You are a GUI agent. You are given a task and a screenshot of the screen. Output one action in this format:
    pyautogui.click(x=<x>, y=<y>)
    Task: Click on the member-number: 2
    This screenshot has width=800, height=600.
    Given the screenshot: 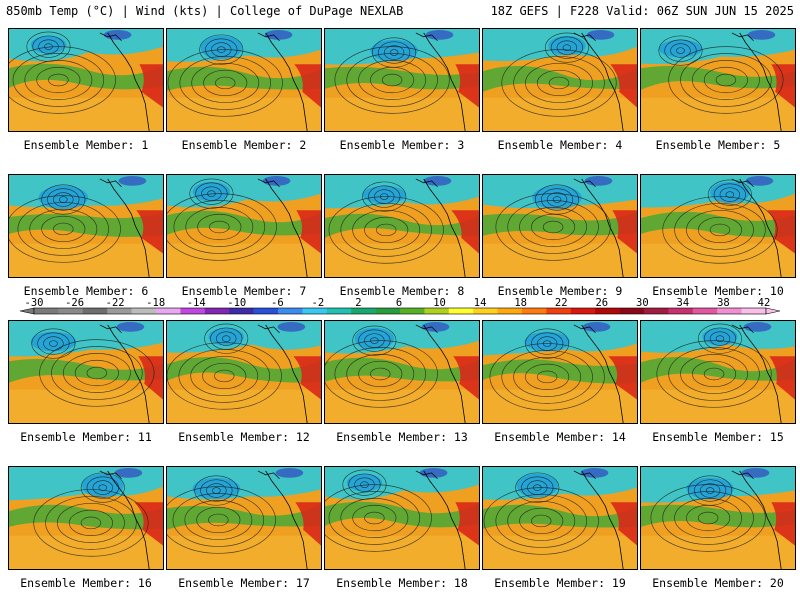 What is the action you would take?
    pyautogui.click(x=303, y=145)
    